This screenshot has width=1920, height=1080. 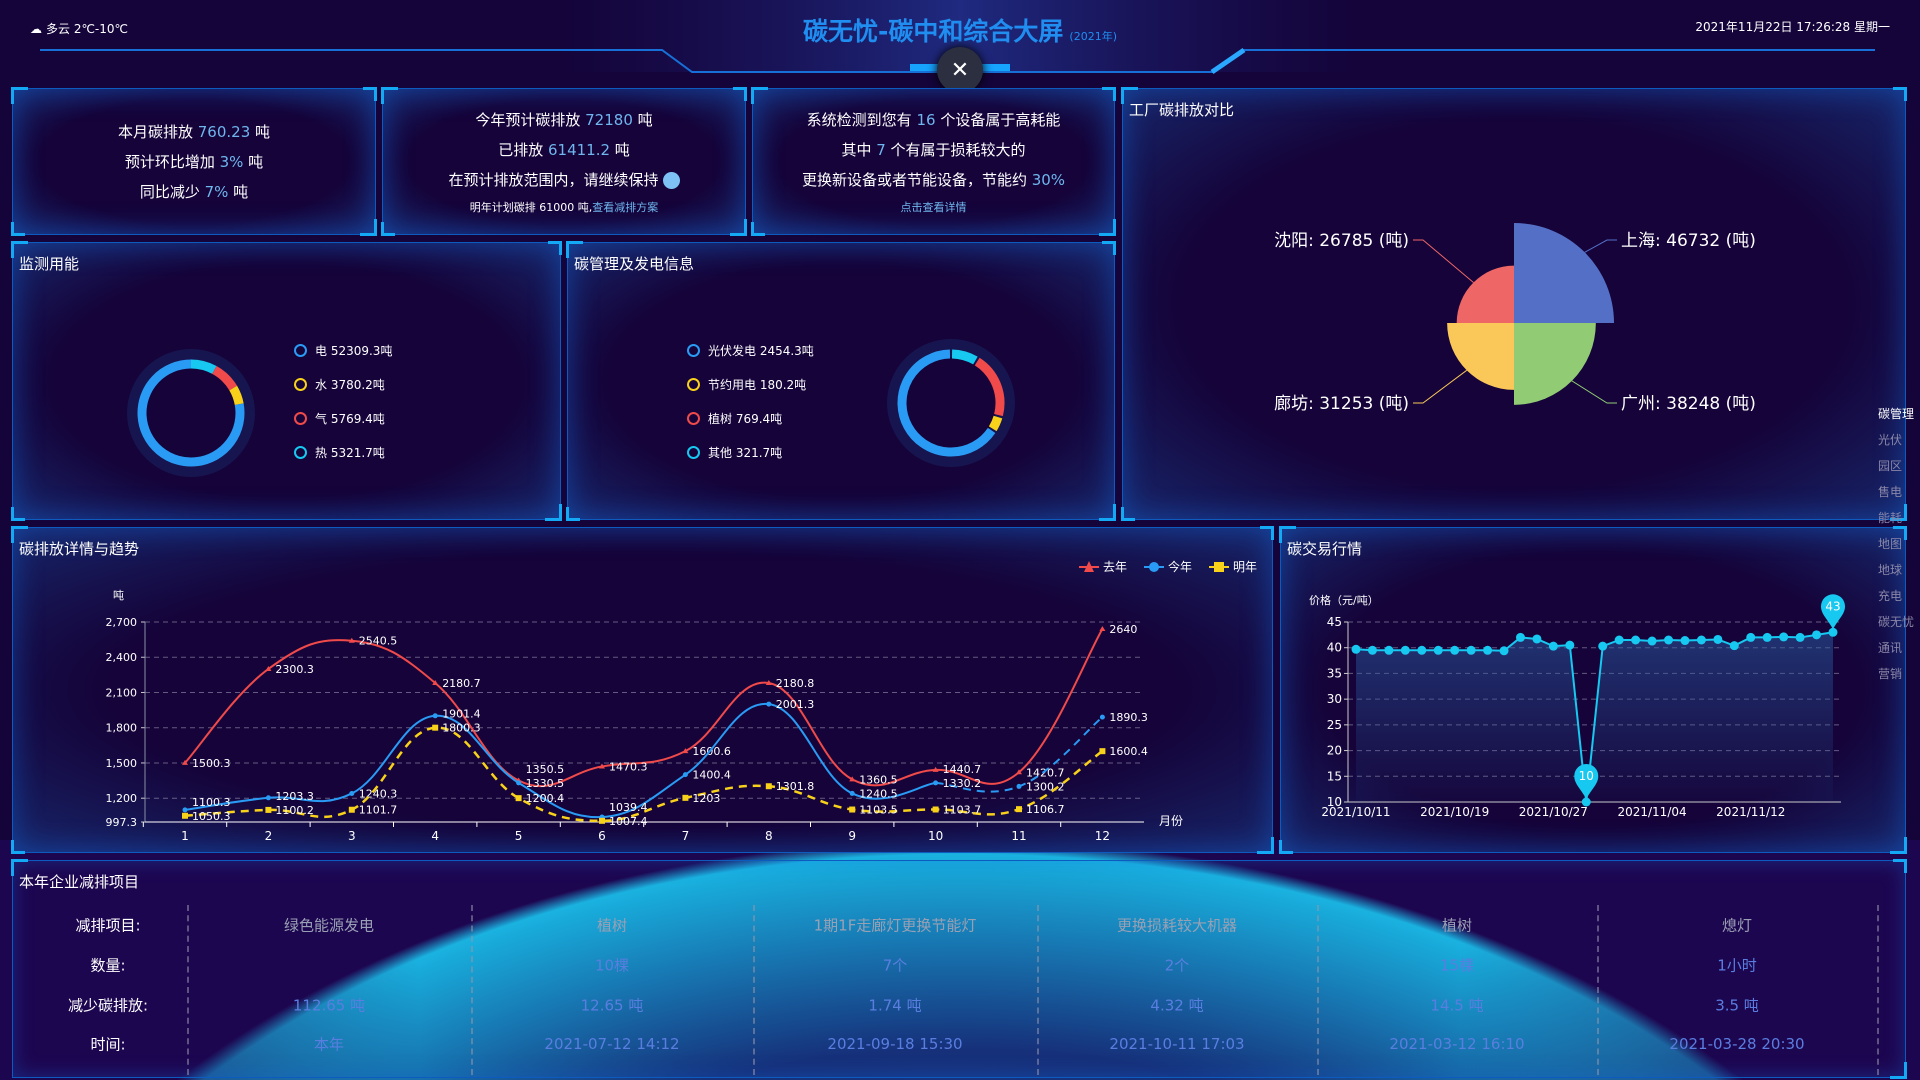 What do you see at coordinates (343, 452) in the screenshot?
I see `legend-item: 热 5321.7吨` at bounding box center [343, 452].